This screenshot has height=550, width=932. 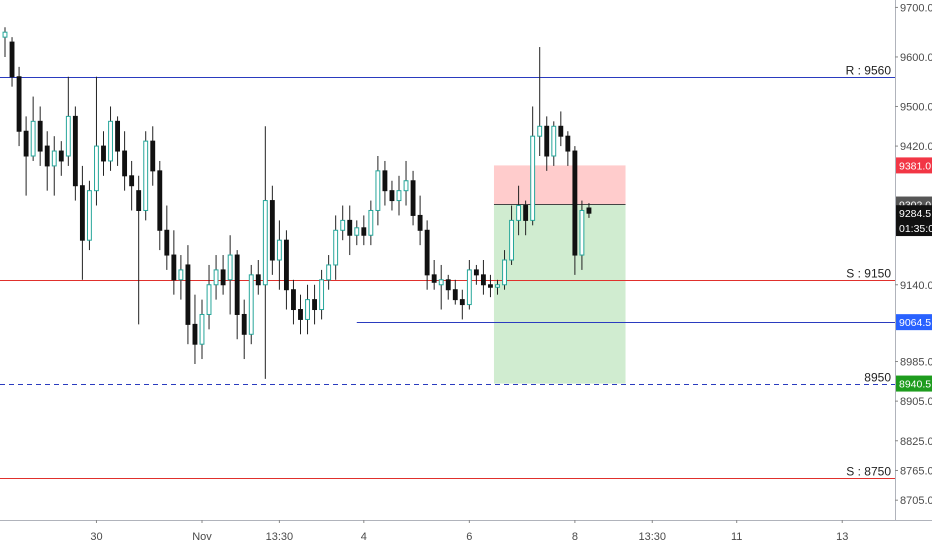 I want to click on time-tick-label: 8, so click(x=575, y=537).